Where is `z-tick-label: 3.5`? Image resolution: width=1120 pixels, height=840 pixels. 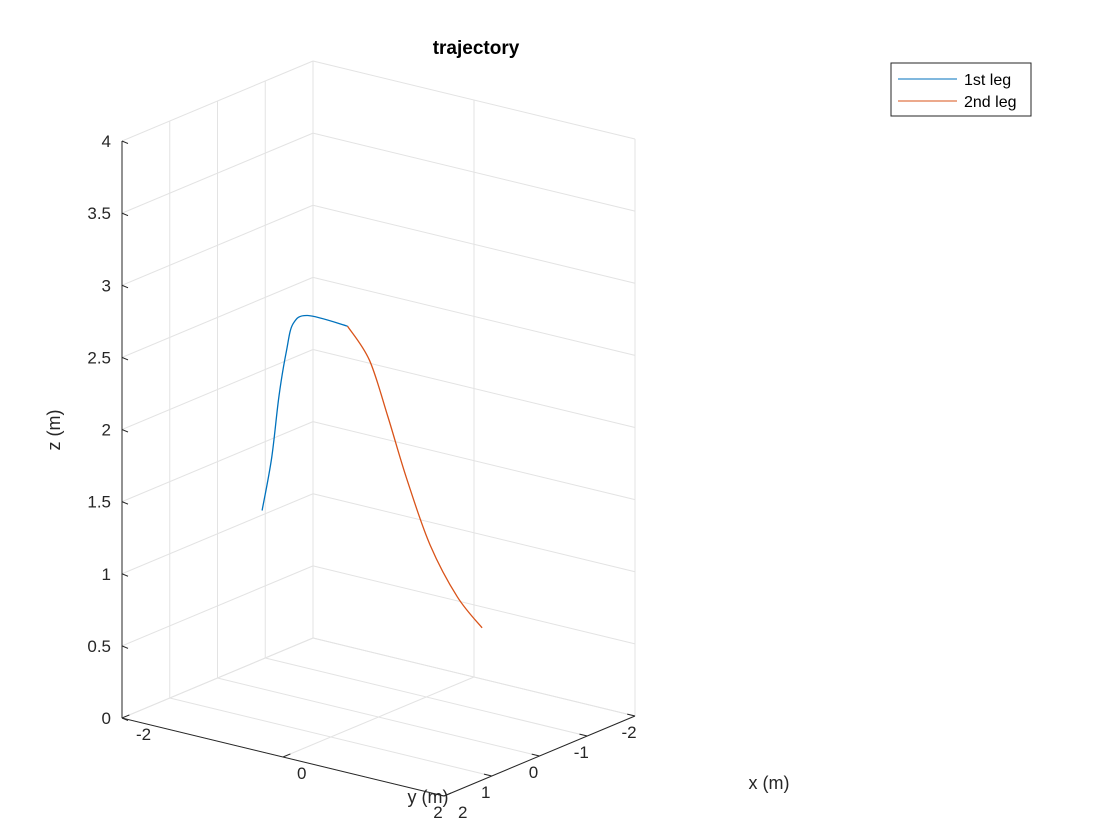 z-tick-label: 3.5 is located at coordinates (99, 213).